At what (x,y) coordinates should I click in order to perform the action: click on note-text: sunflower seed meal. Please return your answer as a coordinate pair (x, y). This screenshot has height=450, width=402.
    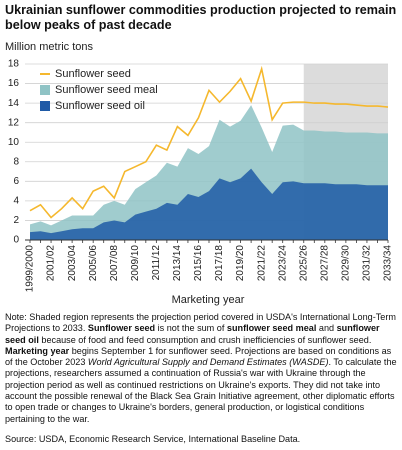
    Looking at the image, I should click on (271, 328).